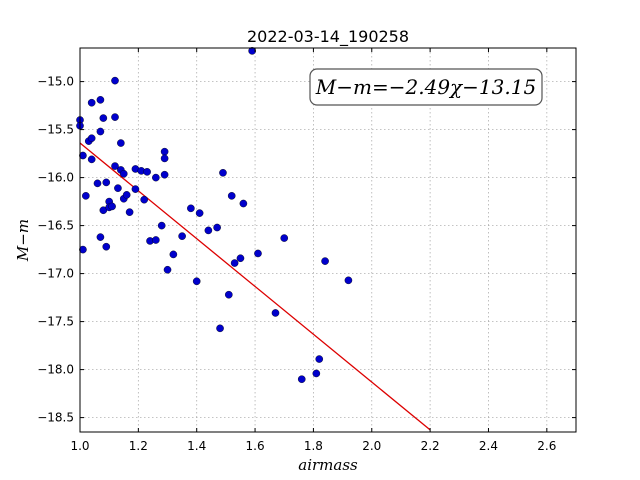 The image size is (640, 480). Describe the element at coordinates (55, 370) in the screenshot. I see `y-tick-label: −18.0` at that location.